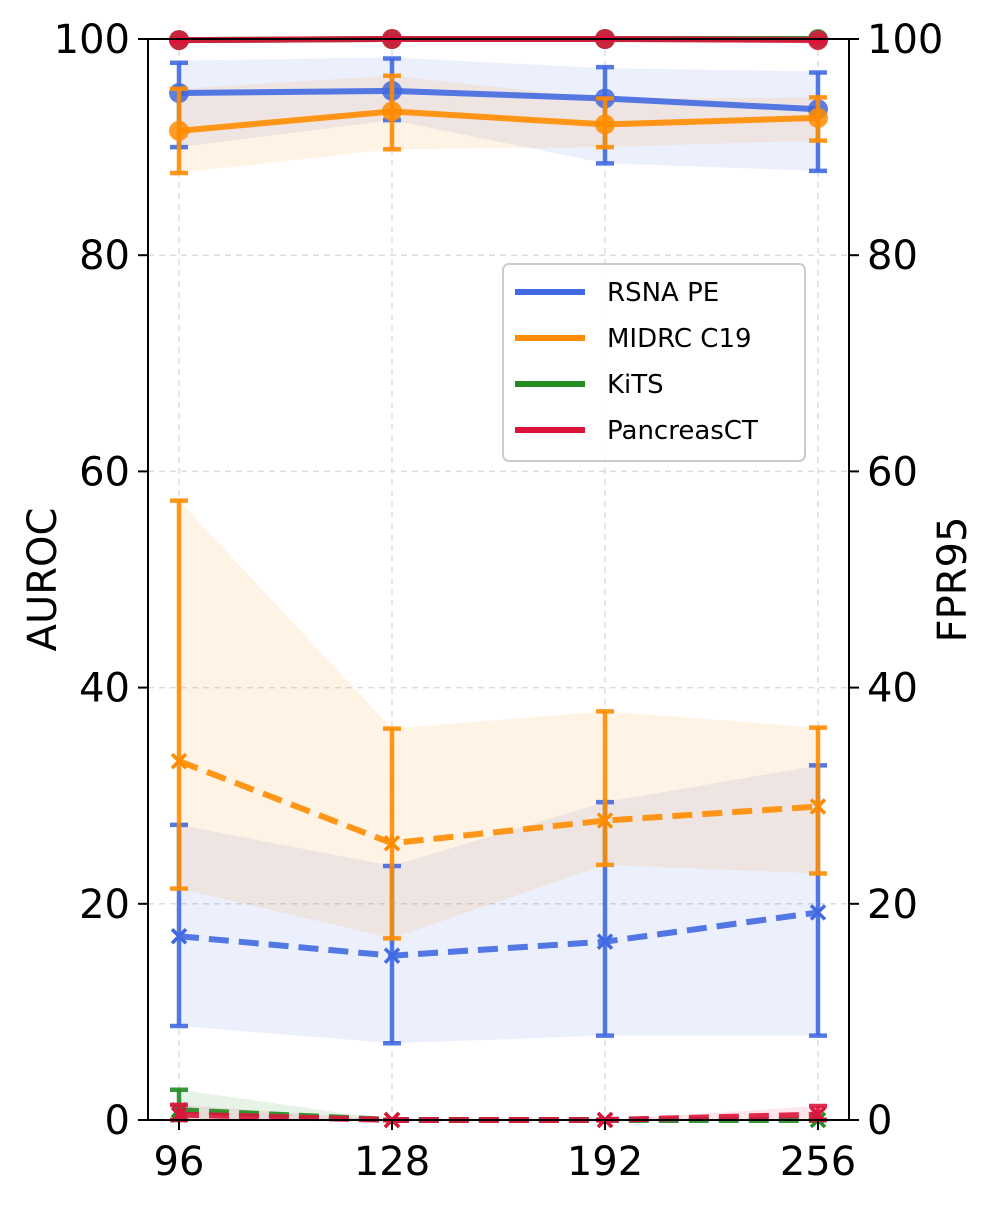 Image resolution: width=996 pixels, height=1207 pixels. Describe the element at coordinates (635, 385) in the screenshot. I see `legend-entry-kits: KiTS` at that location.